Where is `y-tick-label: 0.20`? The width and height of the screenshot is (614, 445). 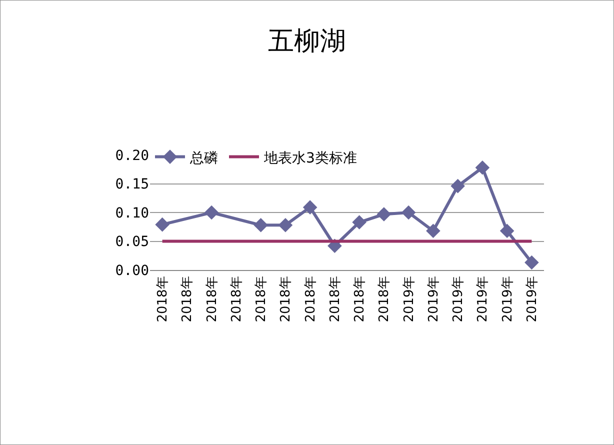 y-tick-label: 0.20 is located at coordinates (132, 156).